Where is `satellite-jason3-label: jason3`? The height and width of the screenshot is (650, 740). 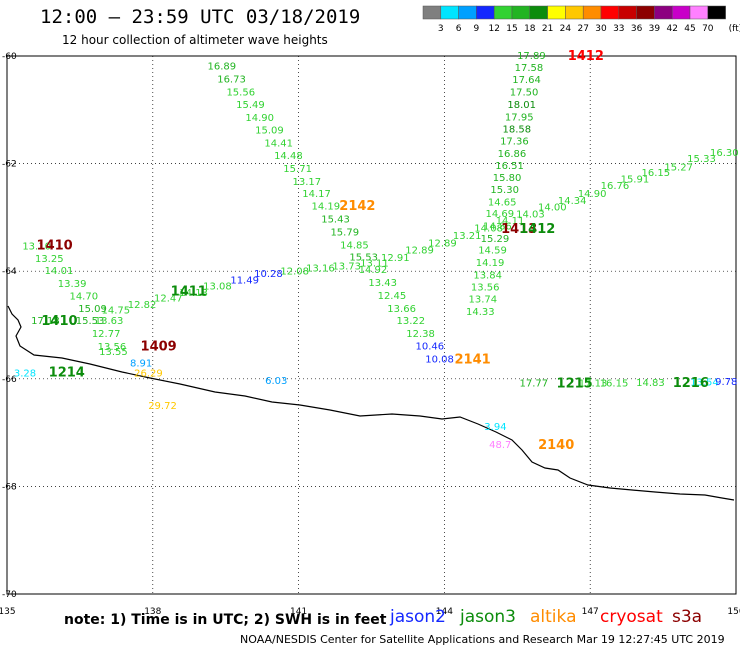 satellite-jason3-label: jason3 is located at coordinates (488, 617).